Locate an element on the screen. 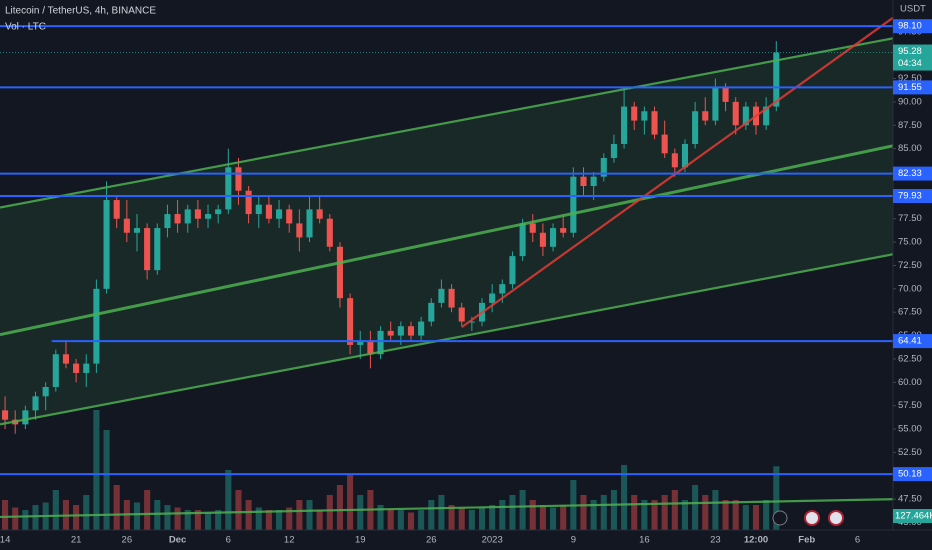  y-tick-label: 70.00 is located at coordinates (910, 288).